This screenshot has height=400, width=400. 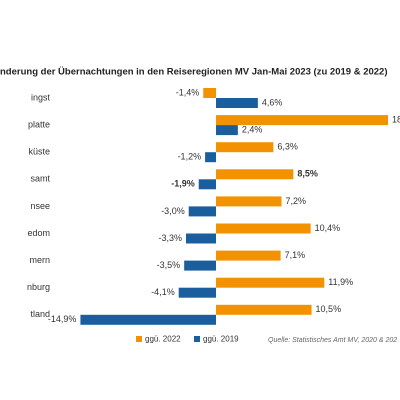 I want to click on source: Quelle: Statistisches Amt MV, 2020 & 202, so click(x=332, y=340).